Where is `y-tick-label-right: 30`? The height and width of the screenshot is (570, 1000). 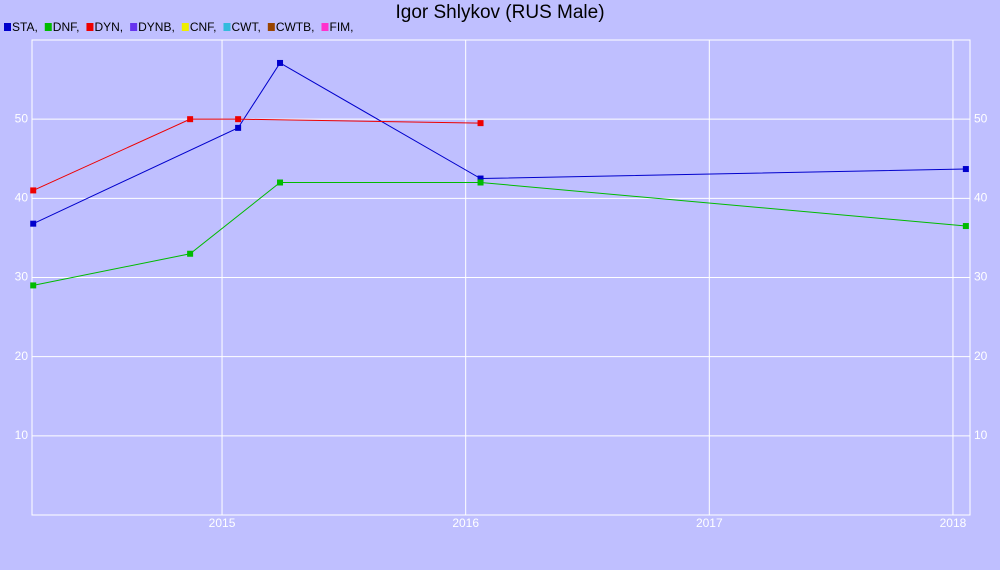
y-tick-label-right: 30 is located at coordinates (981, 277).